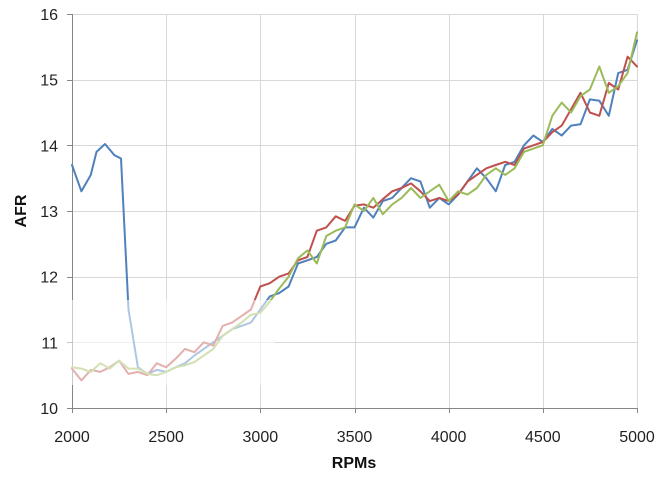  Describe the element at coordinates (49, 278) in the screenshot. I see `y-tick-label: 12` at that location.